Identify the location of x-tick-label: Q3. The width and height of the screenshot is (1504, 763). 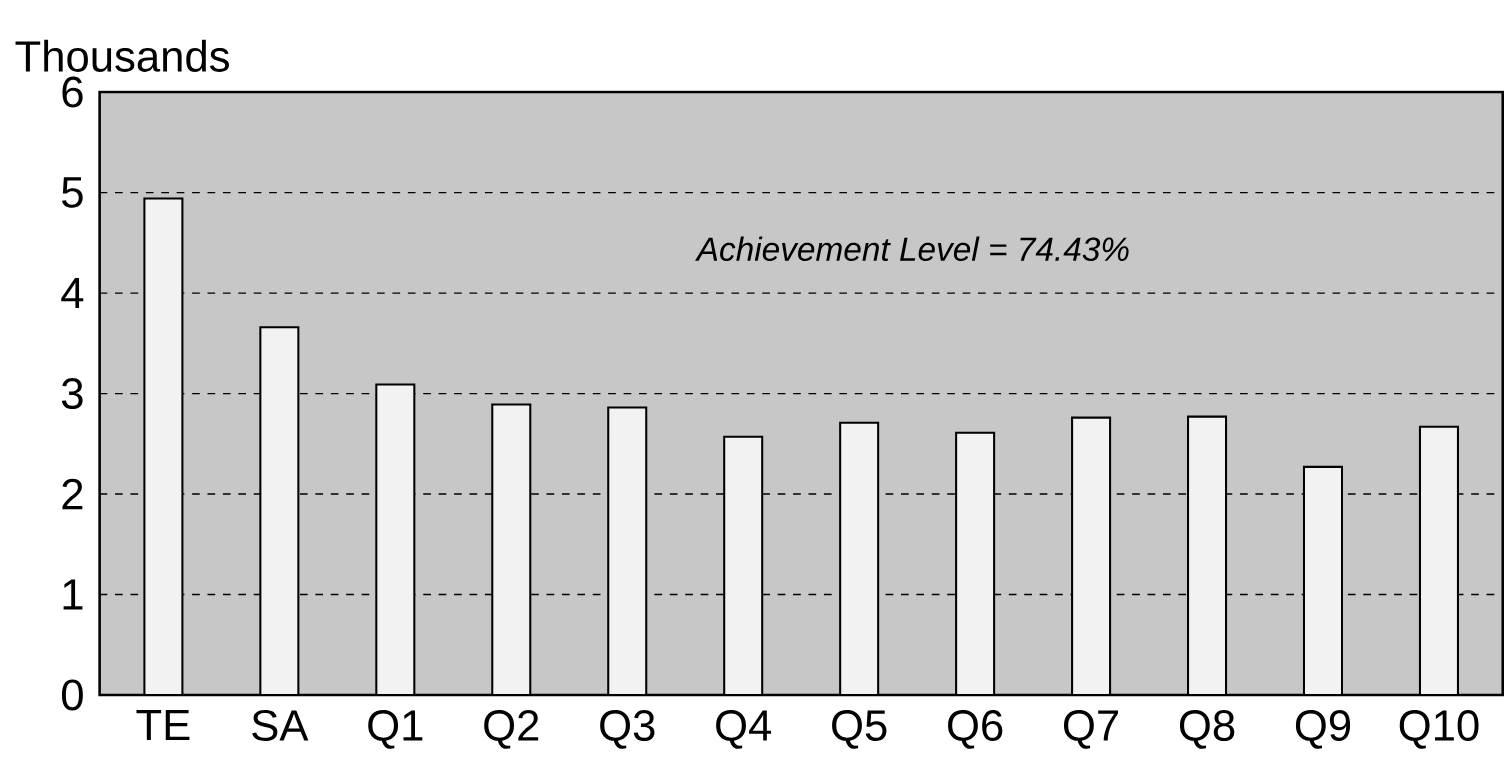
(627, 729).